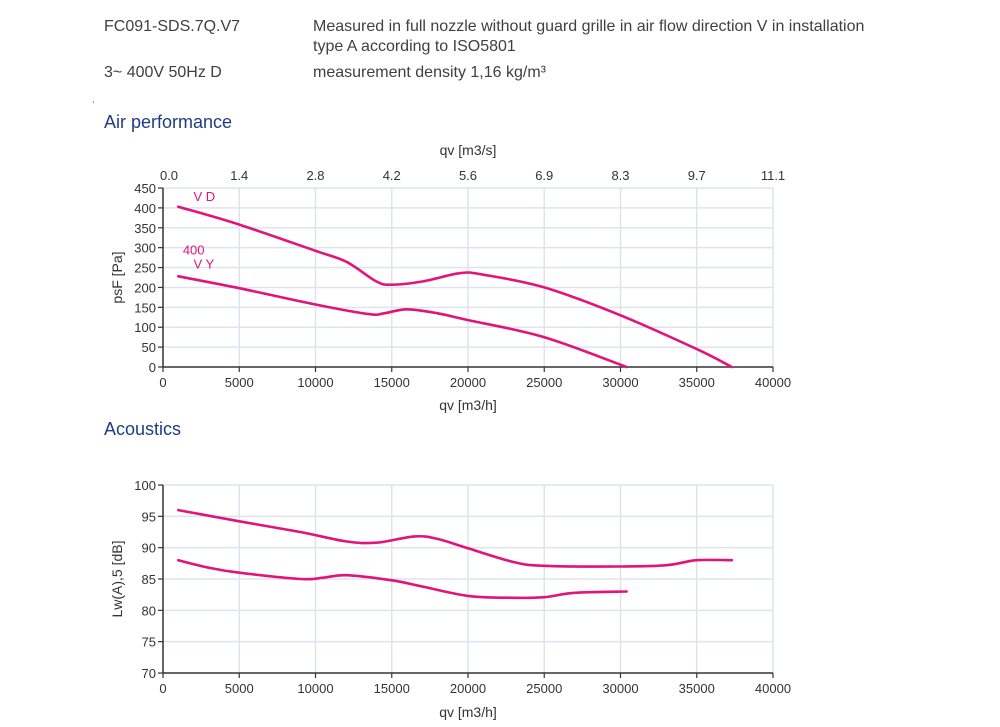 The height and width of the screenshot is (727, 1000). What do you see at coordinates (169, 175) in the screenshot?
I see `air-x2-tick-label: 0.0` at bounding box center [169, 175].